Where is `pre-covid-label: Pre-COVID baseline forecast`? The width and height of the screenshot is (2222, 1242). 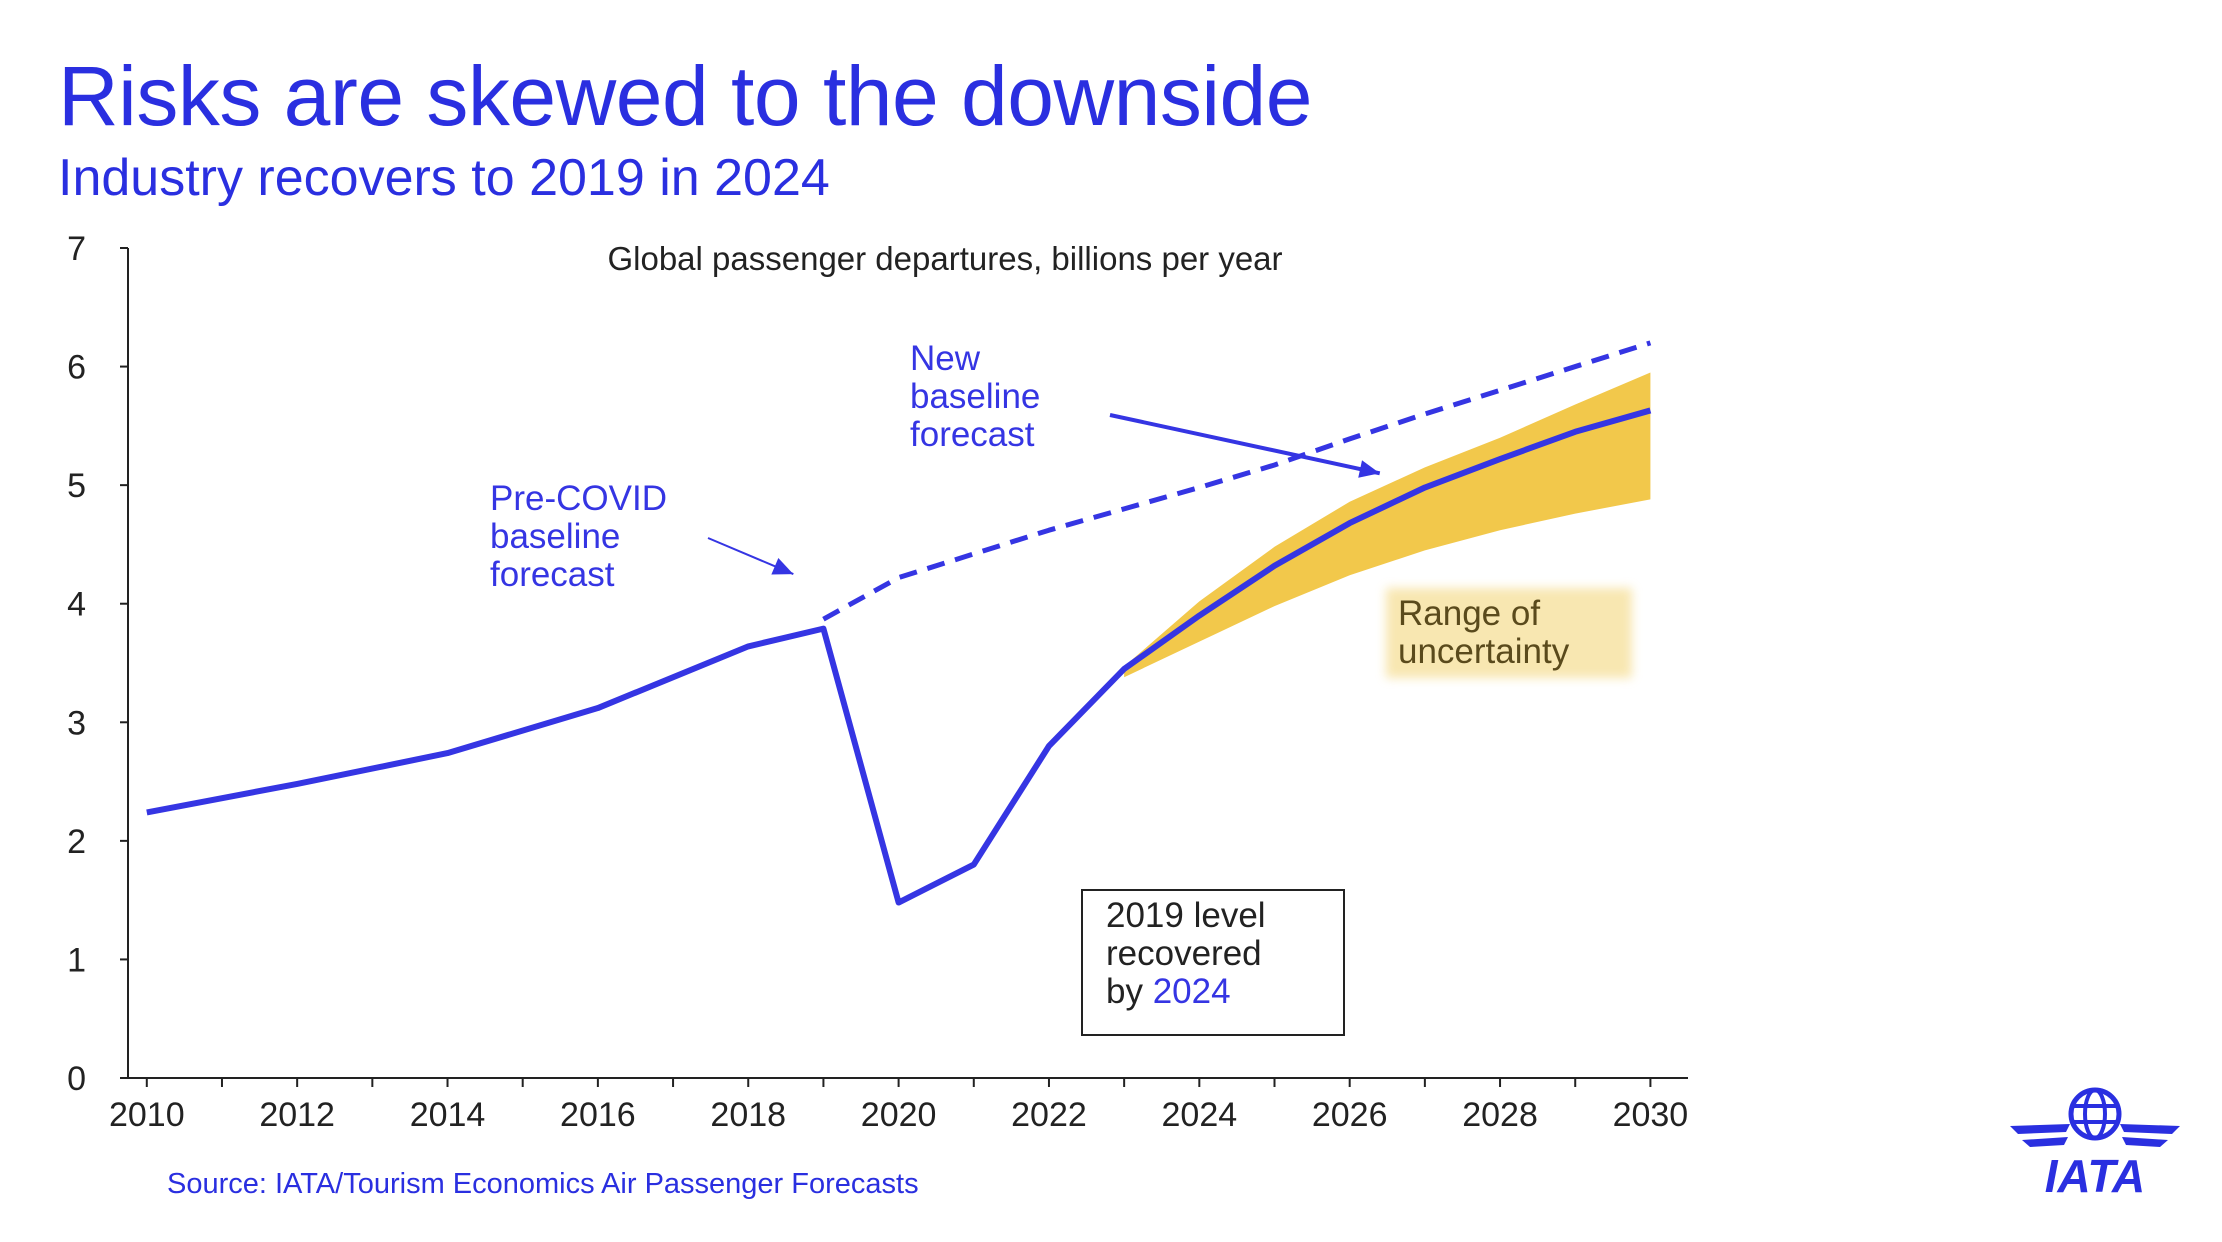 pre-covid-label: Pre-COVID baseline forecast is located at coordinates (583, 536).